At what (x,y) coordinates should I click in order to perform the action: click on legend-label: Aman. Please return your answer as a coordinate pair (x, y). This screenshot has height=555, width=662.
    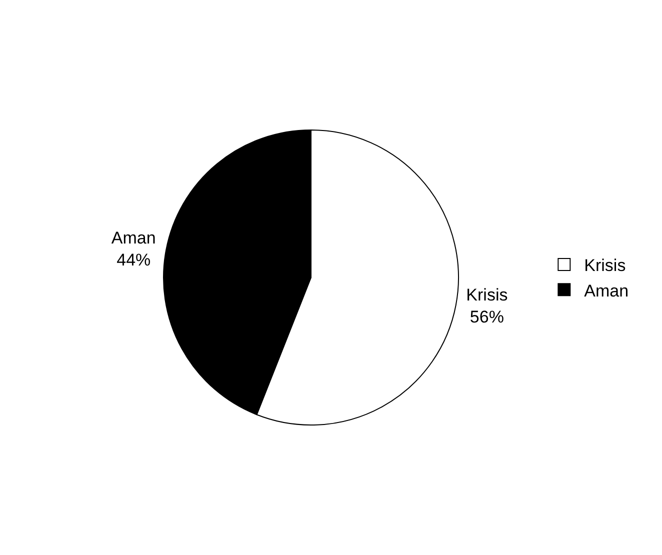
    Looking at the image, I should click on (606, 290).